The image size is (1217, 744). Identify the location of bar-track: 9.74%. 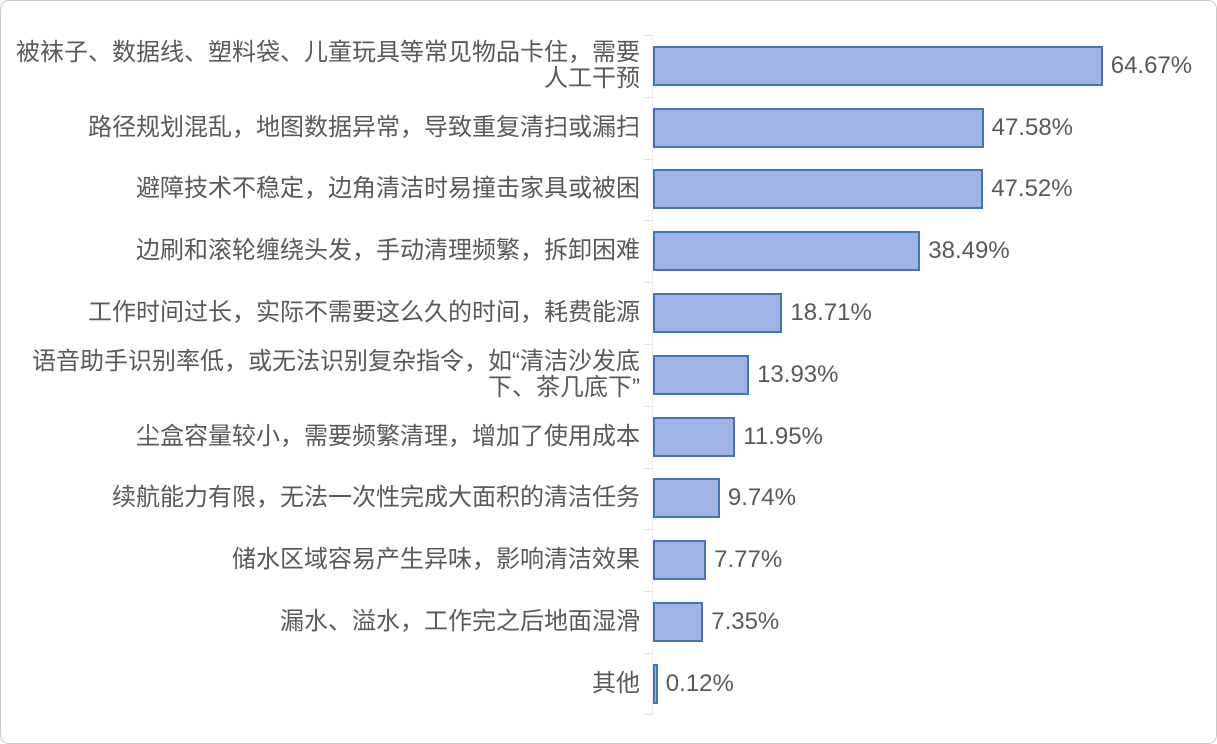
(933, 499).